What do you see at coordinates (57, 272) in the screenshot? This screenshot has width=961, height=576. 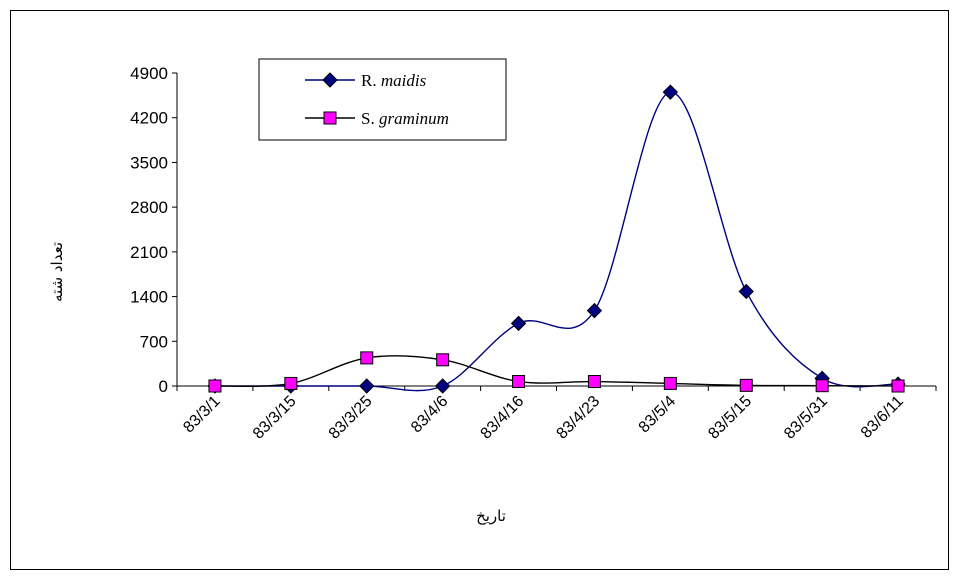 I see `y-axis-label: تعداد شته` at bounding box center [57, 272].